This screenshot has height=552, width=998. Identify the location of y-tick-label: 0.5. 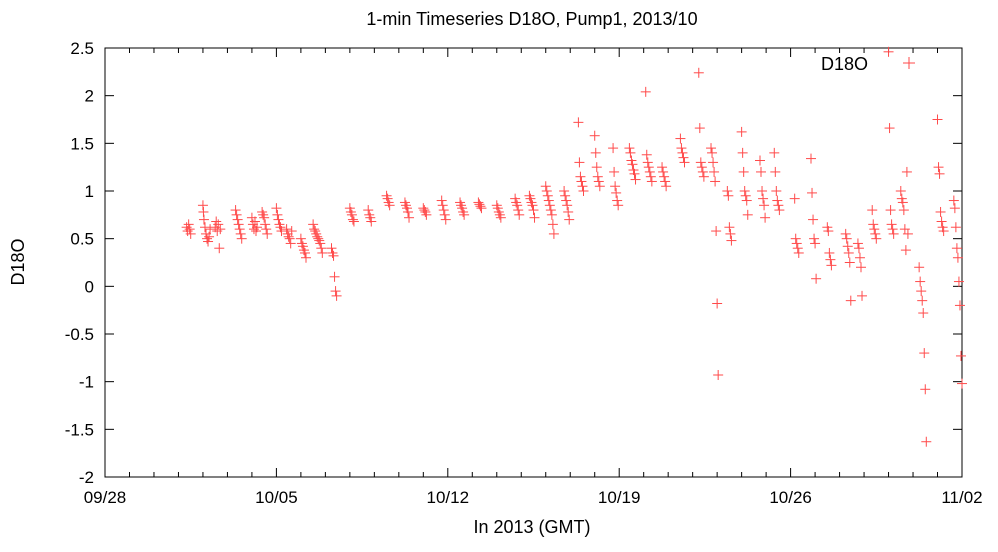
(82, 239).